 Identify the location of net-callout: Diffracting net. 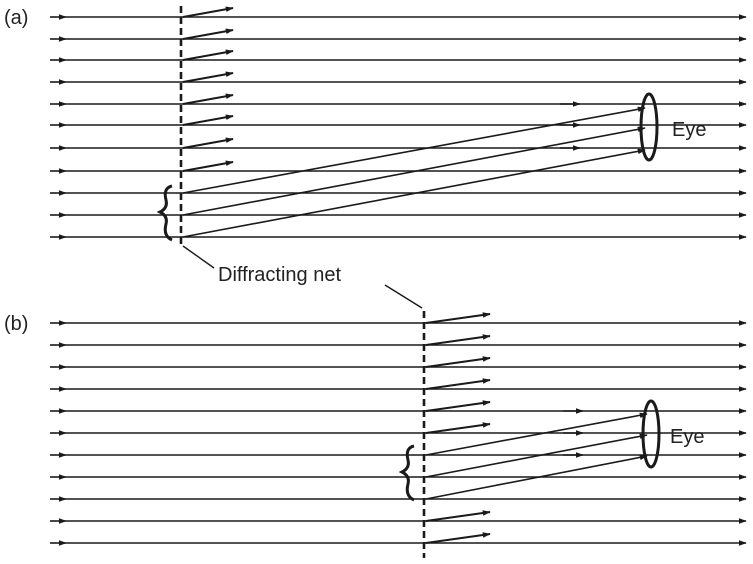
(302, 277).